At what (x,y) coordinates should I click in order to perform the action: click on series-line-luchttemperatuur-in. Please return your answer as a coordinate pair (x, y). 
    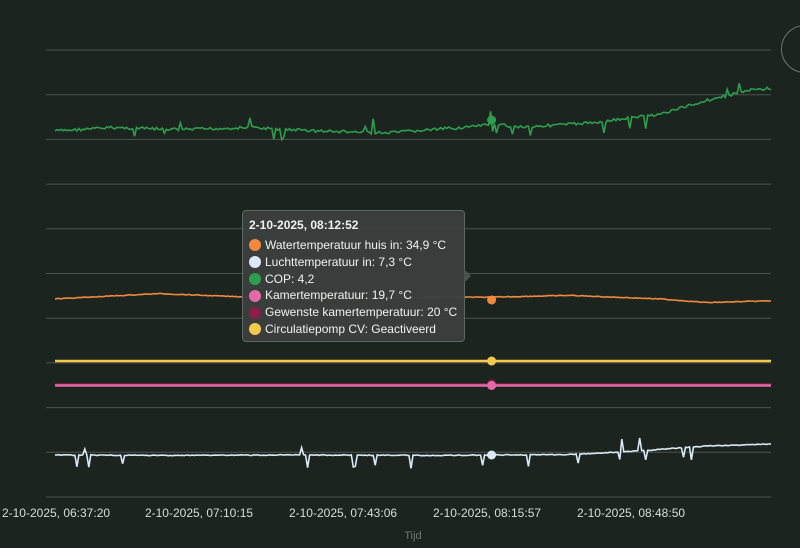
    Looking at the image, I should click on (413, 453).